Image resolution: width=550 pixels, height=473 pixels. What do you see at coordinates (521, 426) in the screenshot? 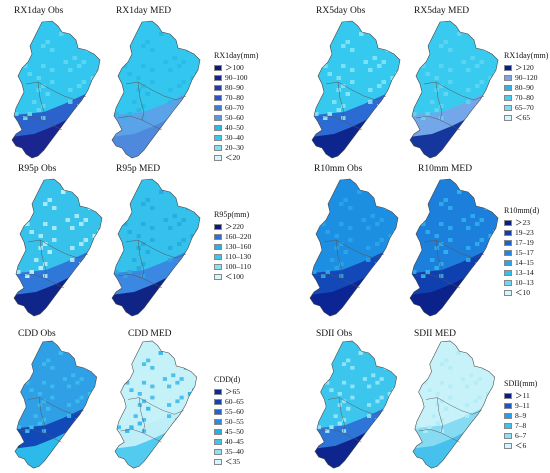
I see `legend-label: 7–8` at bounding box center [521, 426].